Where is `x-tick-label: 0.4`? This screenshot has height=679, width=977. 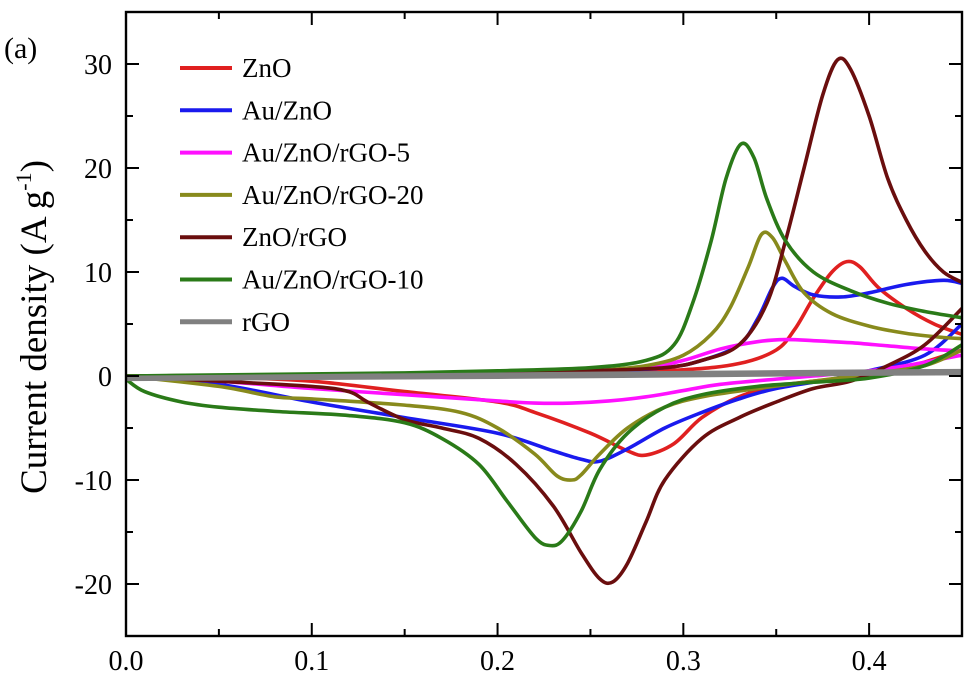
x-tick-label: 0.4 is located at coordinates (869, 661).